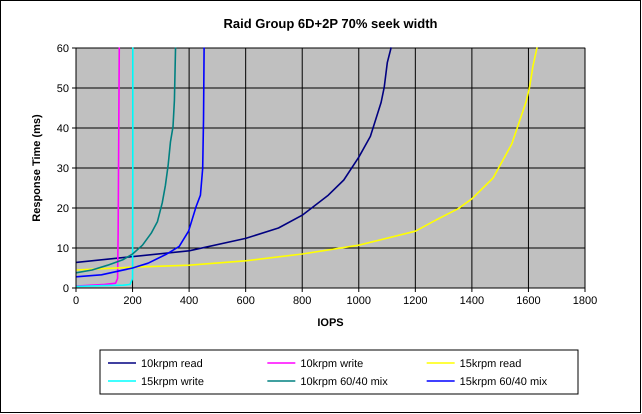  I want to click on x-tick-label: 0, so click(76, 301).